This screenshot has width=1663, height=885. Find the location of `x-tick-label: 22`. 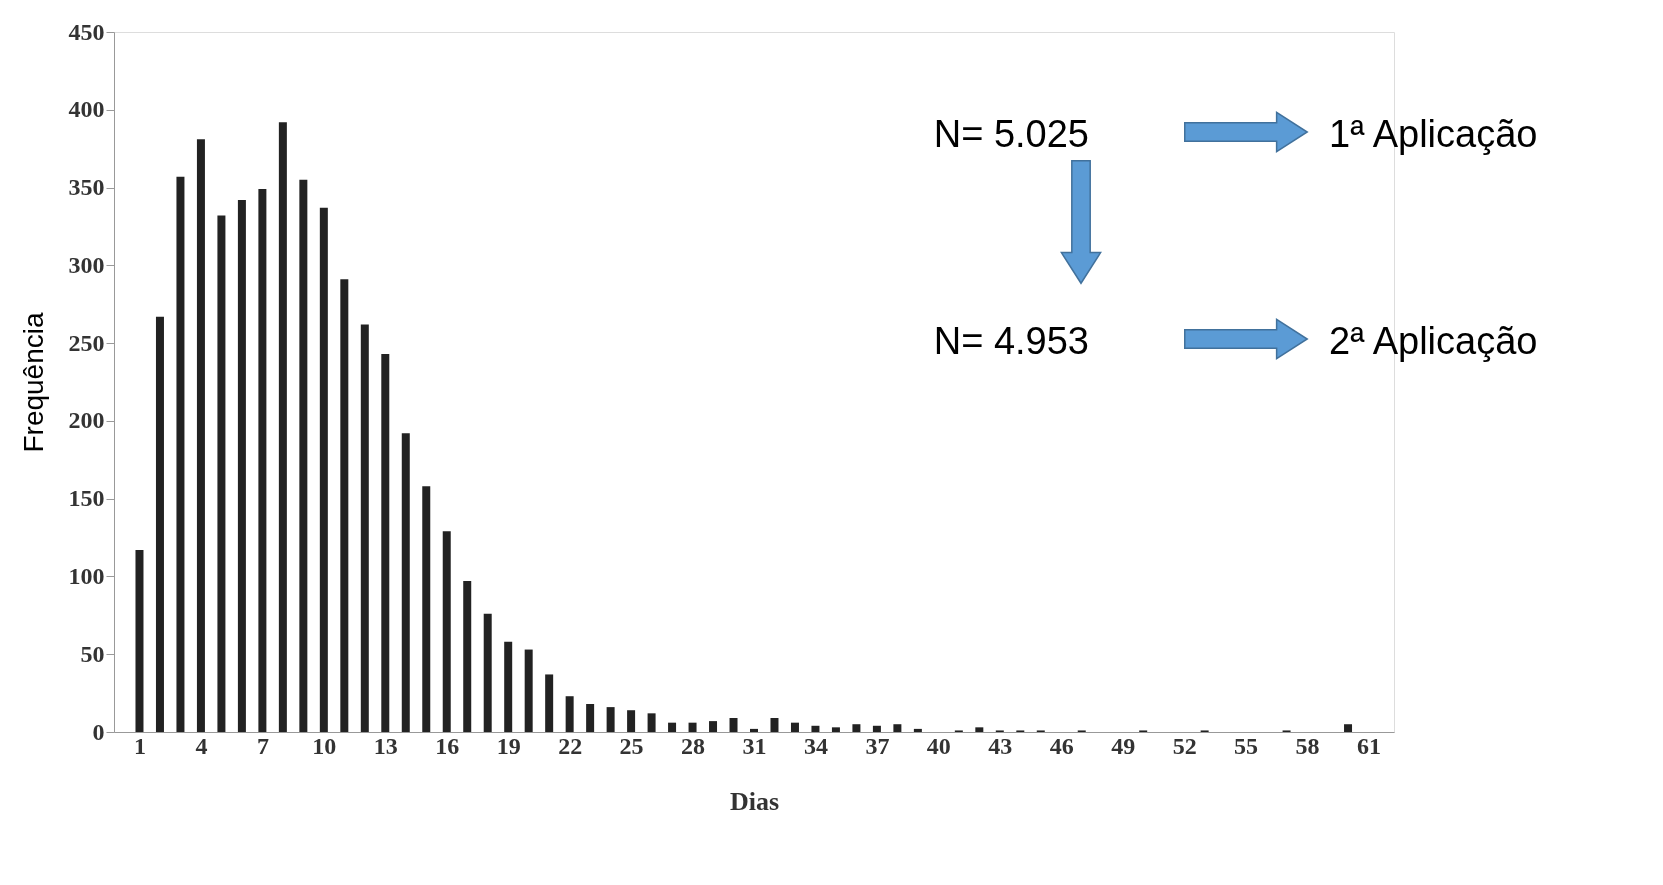

x-tick-label: 22 is located at coordinates (570, 745).